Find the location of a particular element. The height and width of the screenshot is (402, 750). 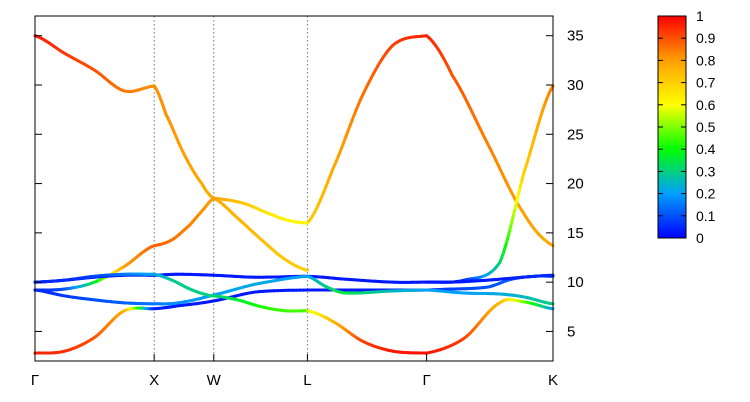

y-tick-label: 10 is located at coordinates (575, 282).